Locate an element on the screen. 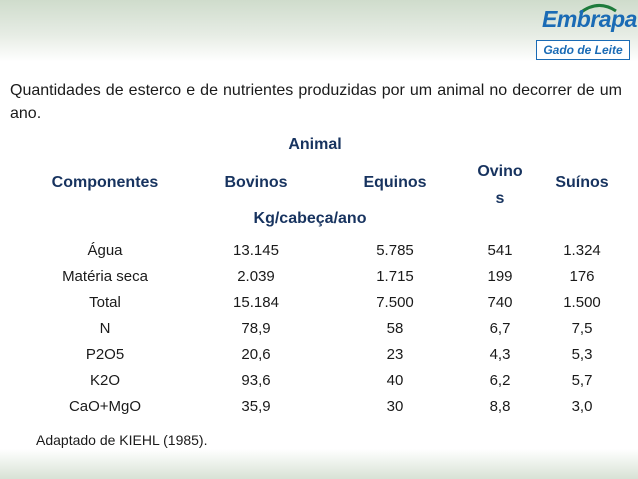  unit-header: Kg/cabeça/ano is located at coordinates (310, 218).